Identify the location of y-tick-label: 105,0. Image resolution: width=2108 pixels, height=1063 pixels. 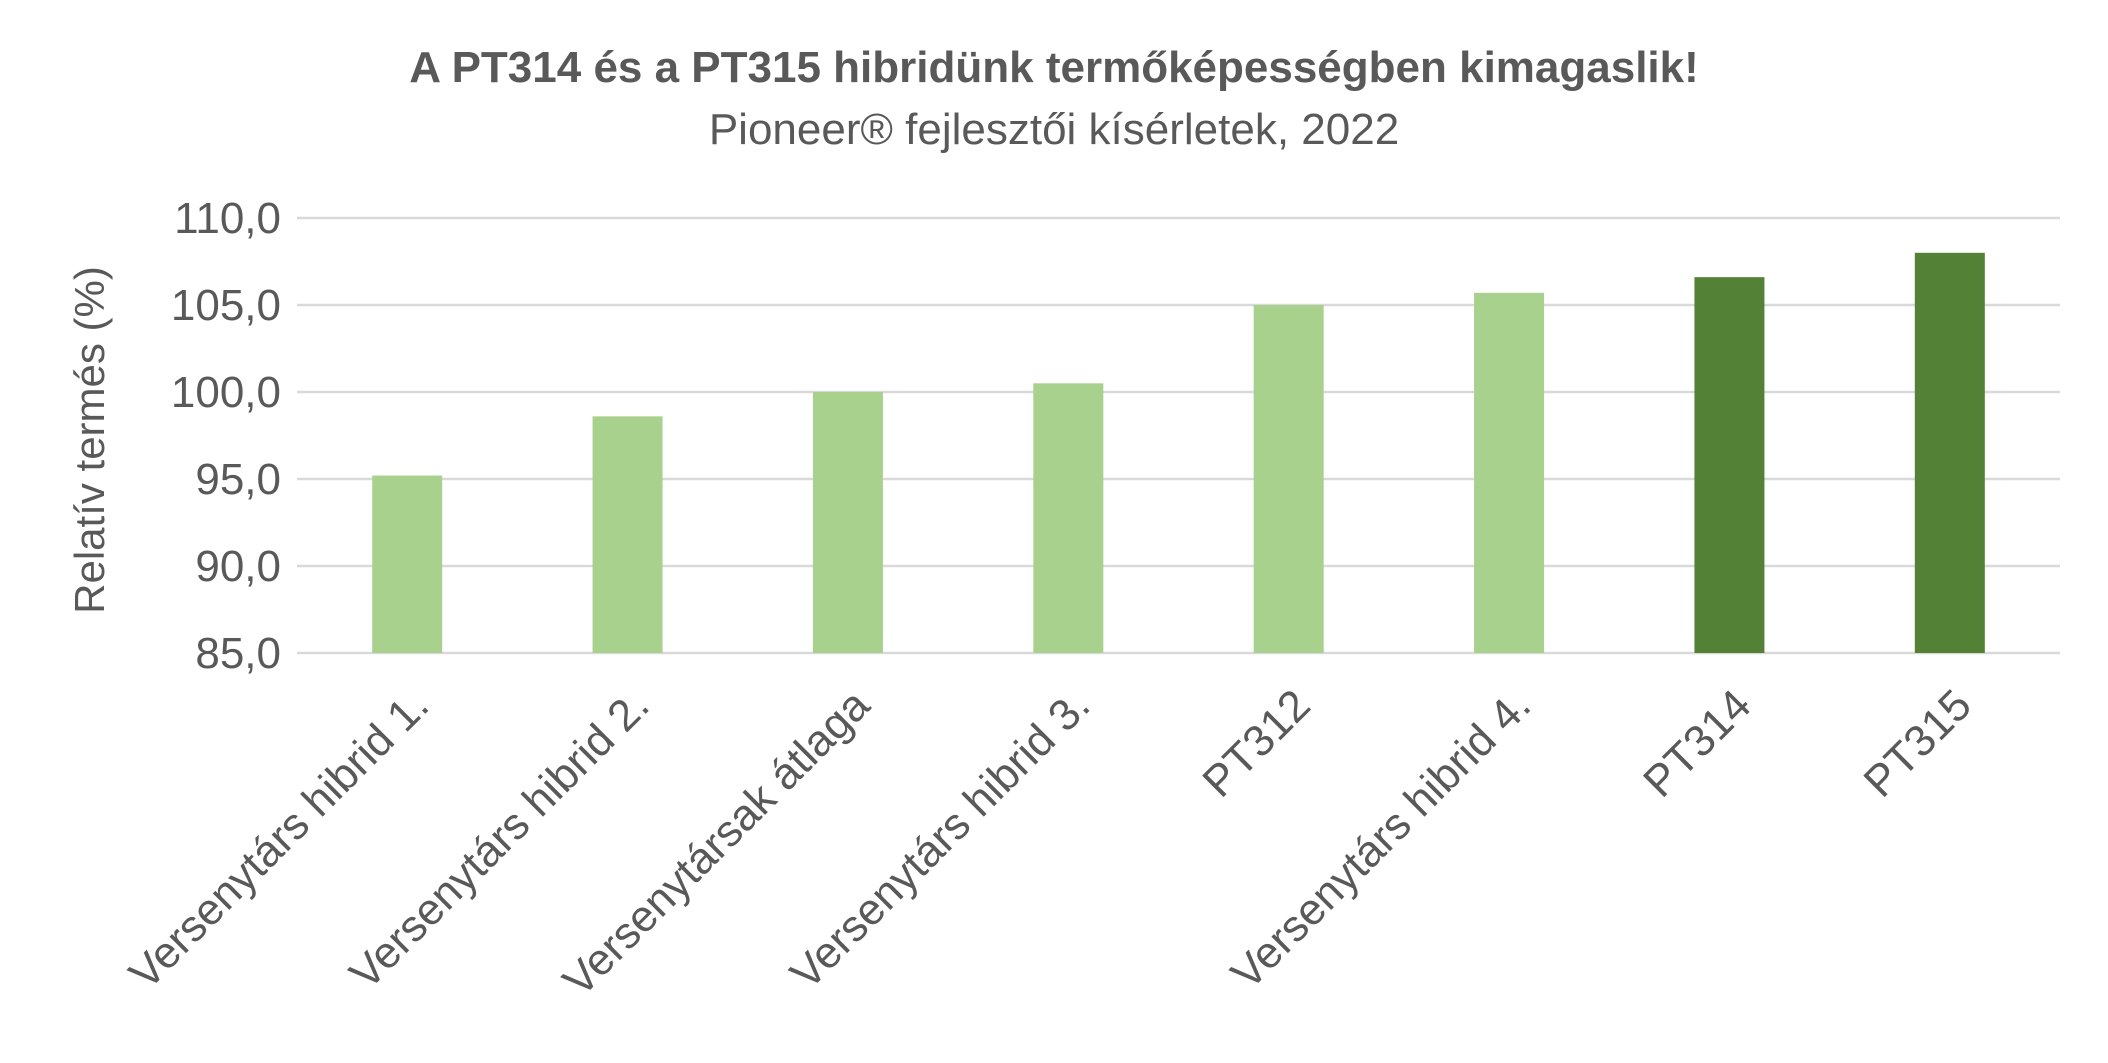
(226, 305).